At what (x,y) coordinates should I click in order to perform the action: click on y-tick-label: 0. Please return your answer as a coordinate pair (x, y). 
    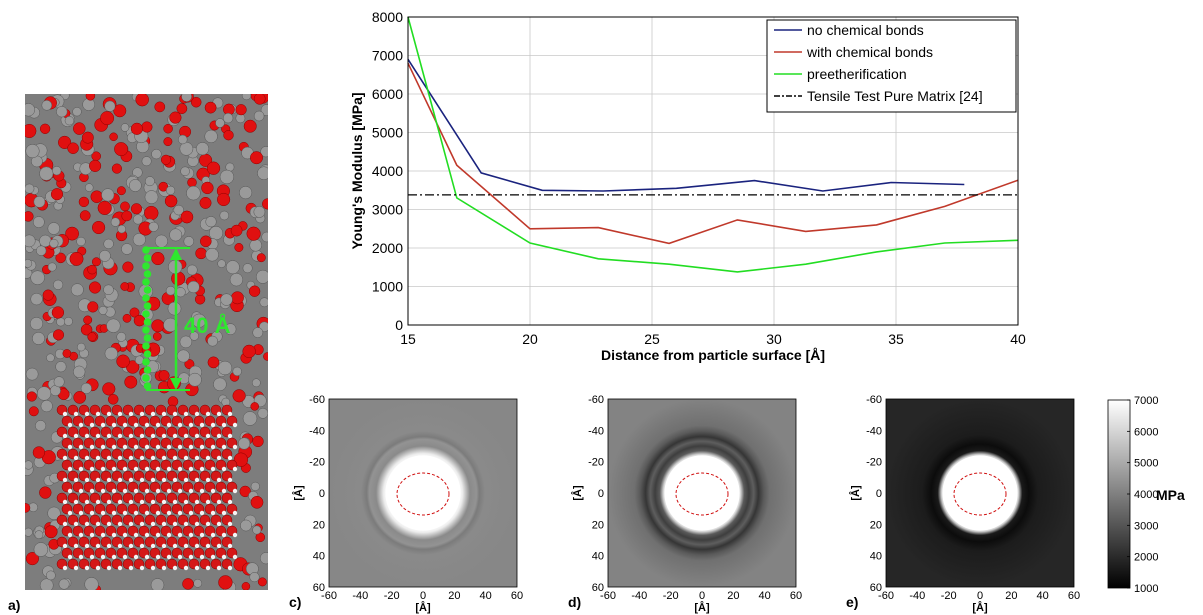
    Looking at the image, I should click on (399, 325).